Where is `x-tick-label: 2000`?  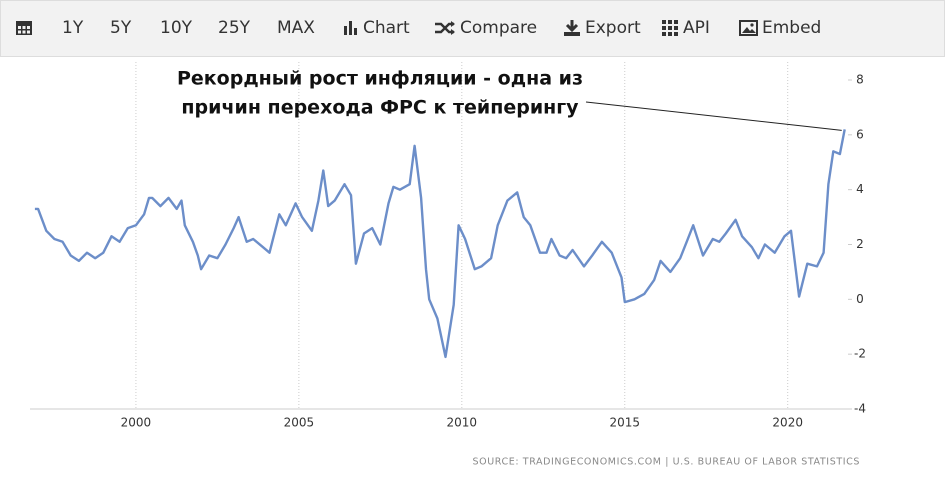 x-tick-label: 2000 is located at coordinates (136, 423).